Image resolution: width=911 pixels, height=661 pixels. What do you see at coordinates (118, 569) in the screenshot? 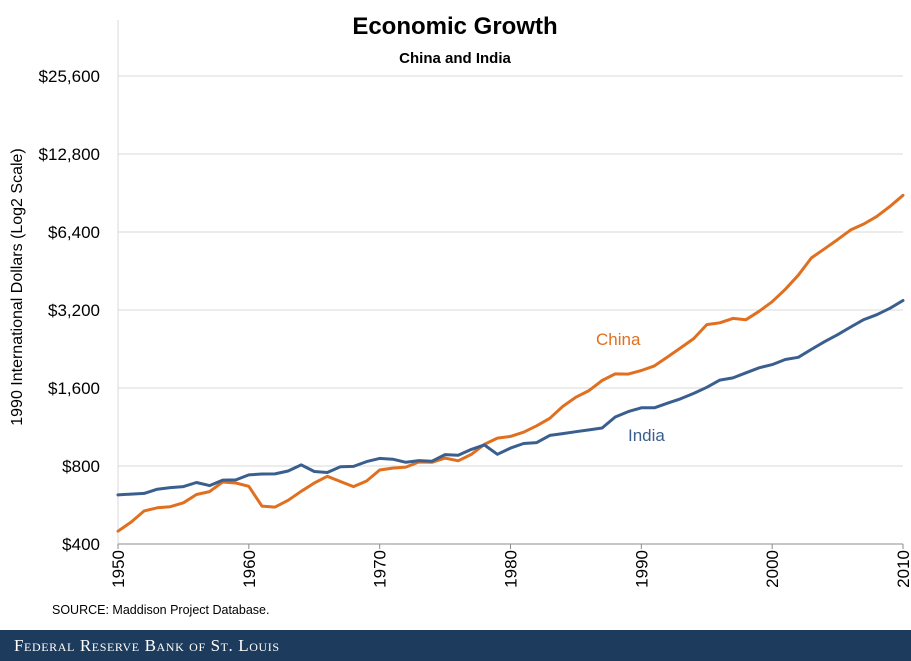
I see `x-tick-label: 1950` at bounding box center [118, 569].